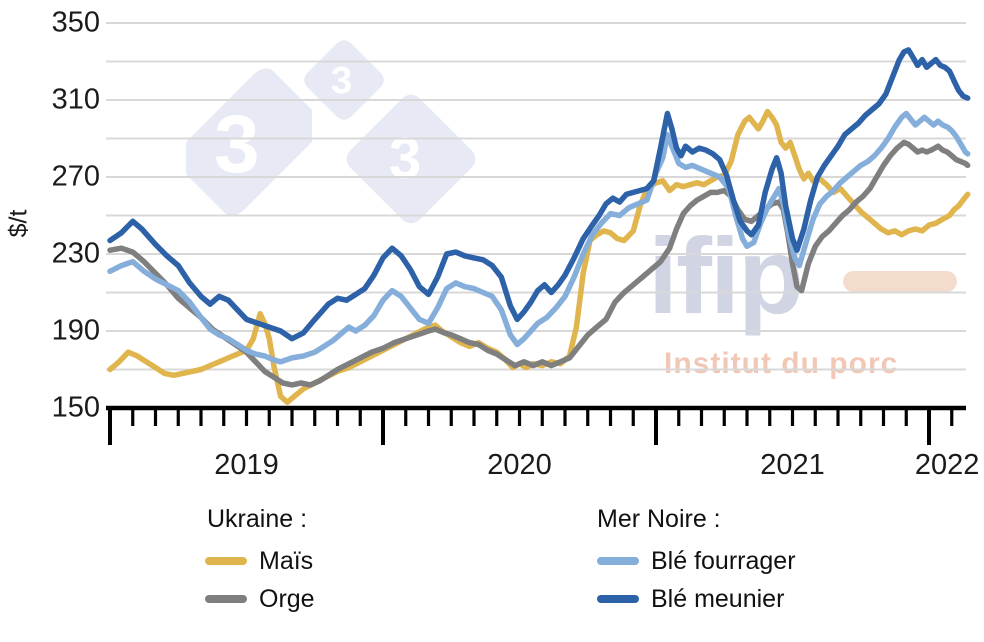 The width and height of the screenshot is (984, 642). What do you see at coordinates (947, 465) in the screenshot?
I see `x-year-label: 2022` at bounding box center [947, 465].